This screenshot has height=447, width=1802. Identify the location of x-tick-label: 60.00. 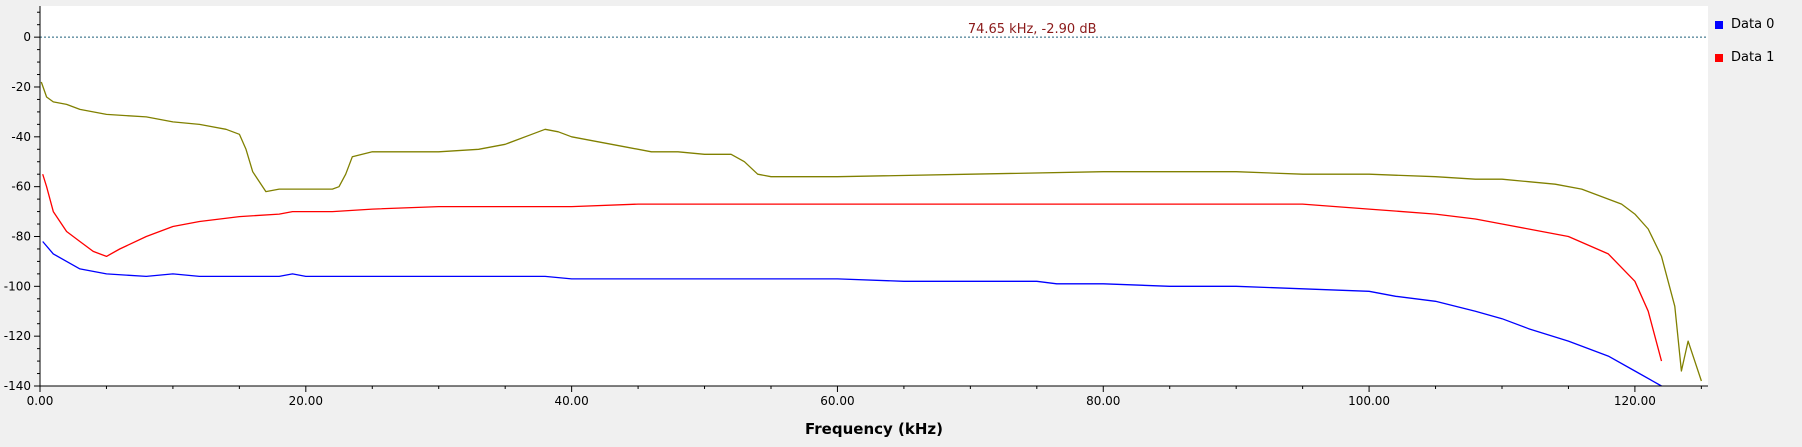
(837, 401).